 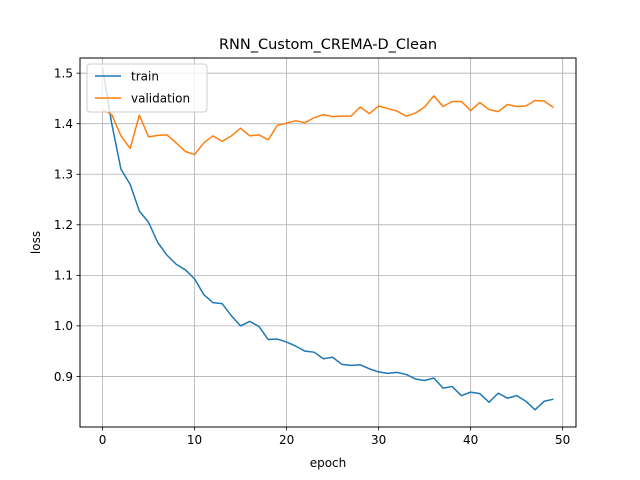 What do you see at coordinates (562, 440) in the screenshot?
I see `x-tick-label: 50` at bounding box center [562, 440].